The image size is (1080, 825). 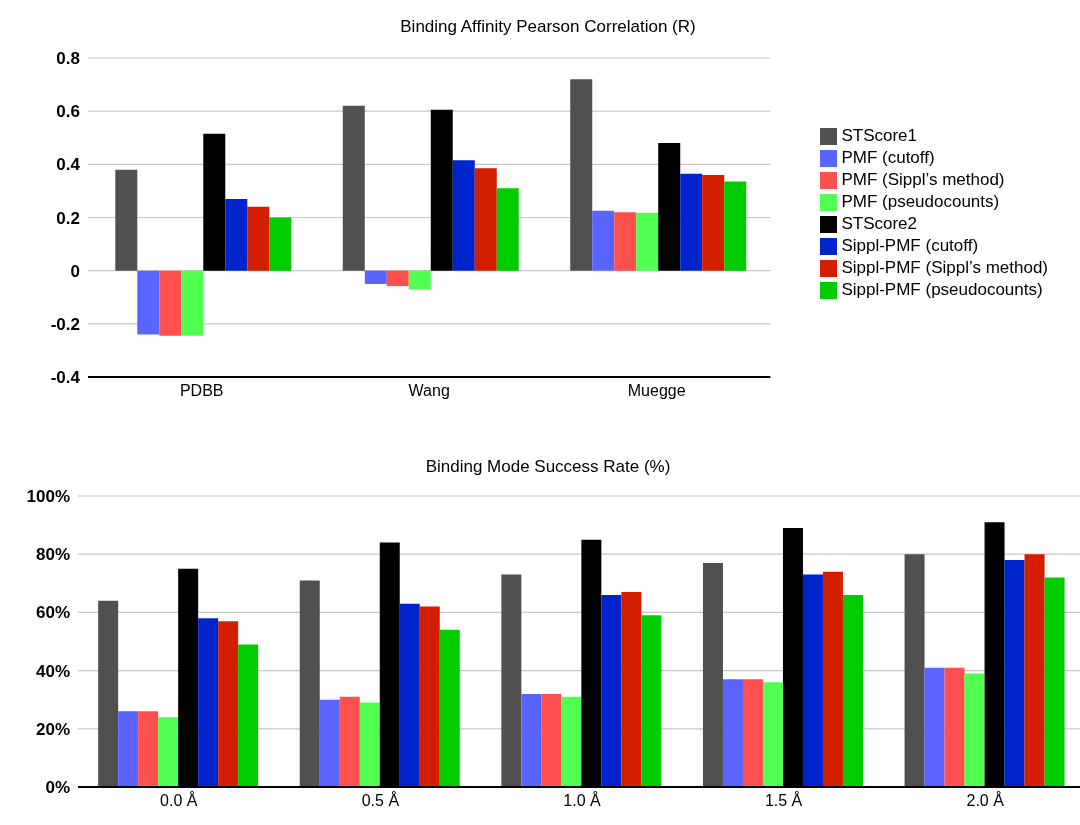 What do you see at coordinates (65, 324) in the screenshot?
I see `y-tick-label: -0.2` at bounding box center [65, 324].